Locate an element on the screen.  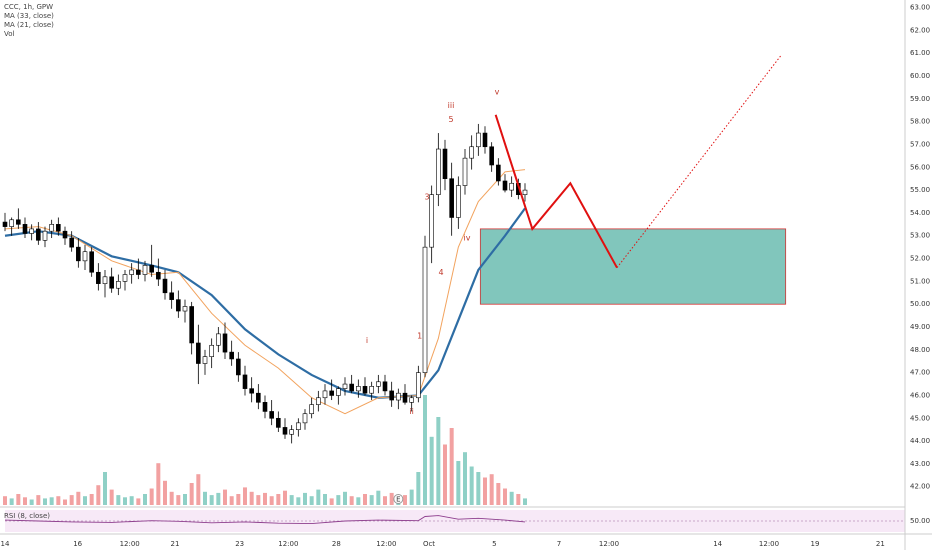
wave-label: ii is located at coordinates (411, 411).